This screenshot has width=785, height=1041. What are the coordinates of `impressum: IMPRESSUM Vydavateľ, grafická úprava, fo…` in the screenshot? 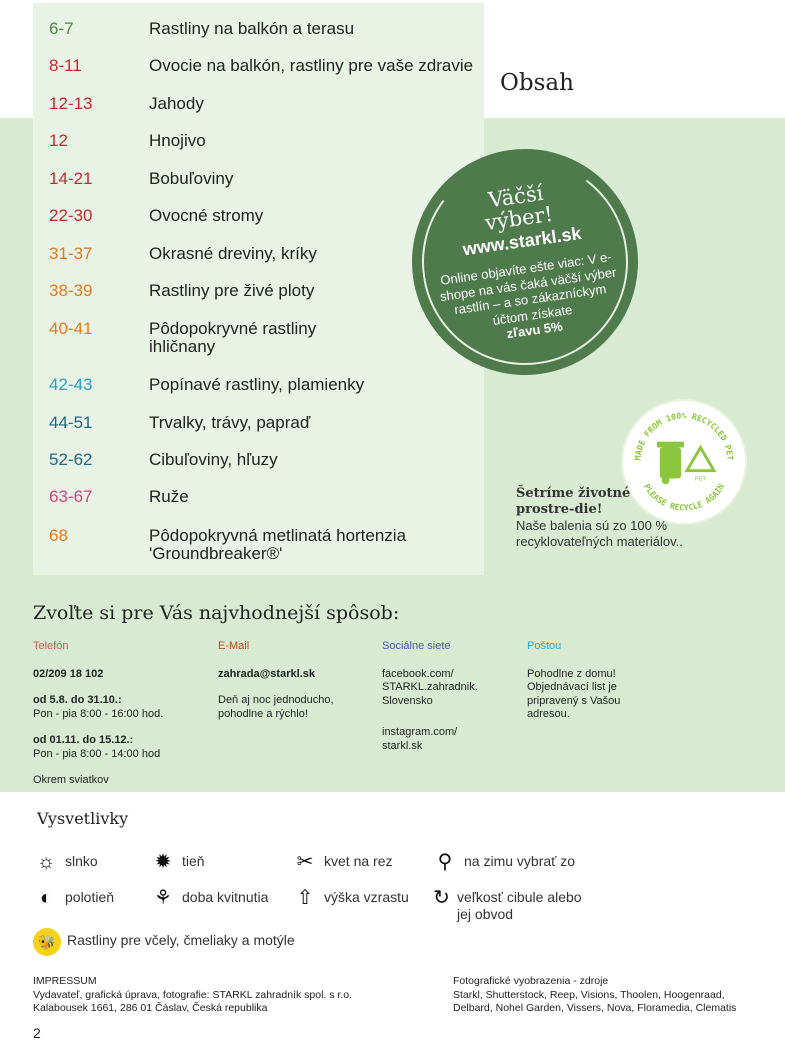 It's located at (192, 995).